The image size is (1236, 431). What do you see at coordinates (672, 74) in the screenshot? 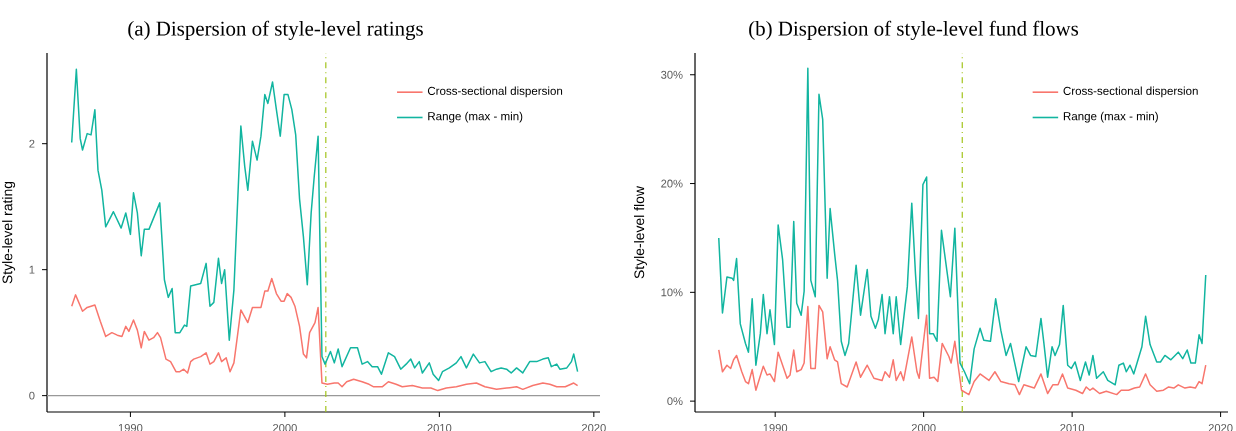
I see `y-tick-label: 30%` at bounding box center [672, 74].